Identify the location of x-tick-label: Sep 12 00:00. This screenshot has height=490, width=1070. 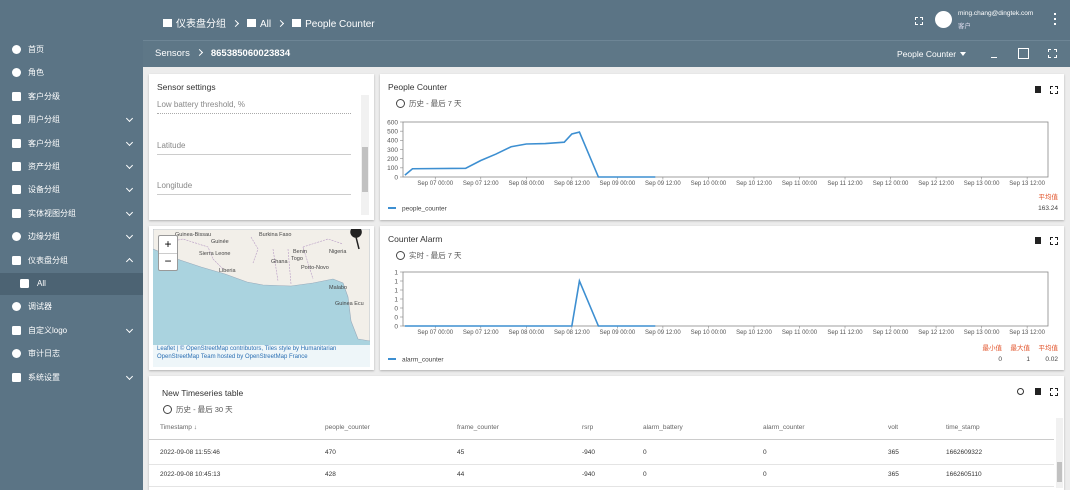
(891, 333).